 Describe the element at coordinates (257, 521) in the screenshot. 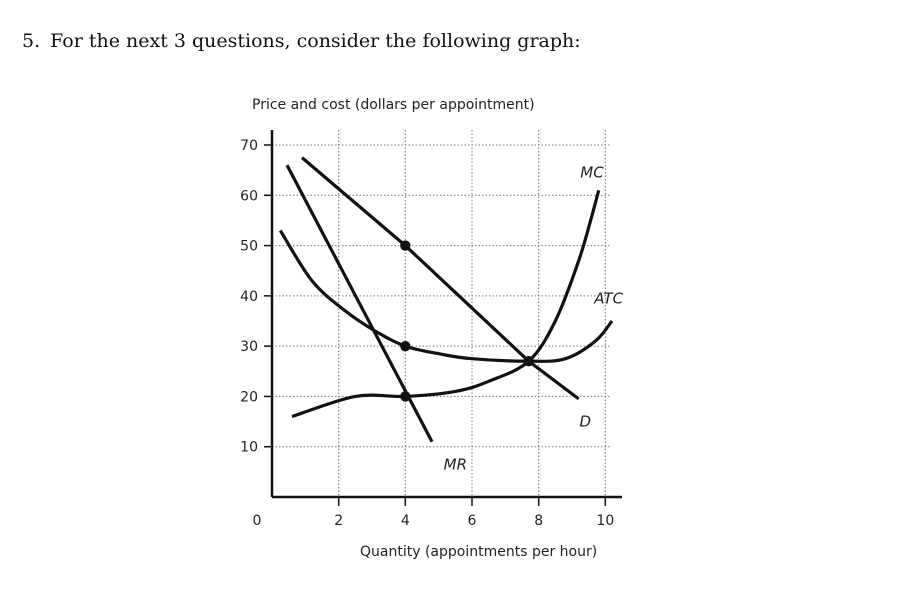

I see `x-tick-label-0: 0` at that location.